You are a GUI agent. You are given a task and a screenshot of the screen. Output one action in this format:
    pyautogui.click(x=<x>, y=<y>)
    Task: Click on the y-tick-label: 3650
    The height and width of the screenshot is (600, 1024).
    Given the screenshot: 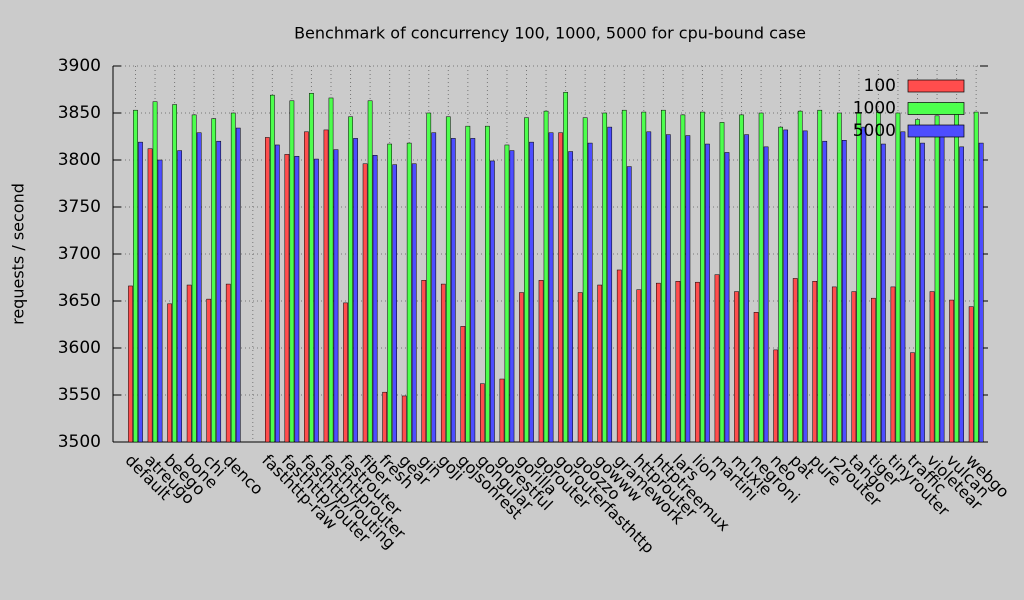 What is the action you would take?
    pyautogui.click(x=79, y=301)
    